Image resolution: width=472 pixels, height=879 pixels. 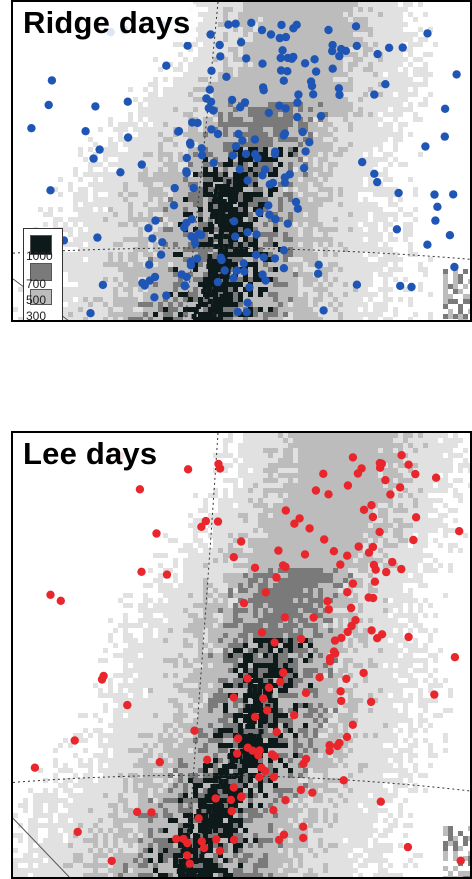 I want to click on lee-frame-arc, so click(x=41, y=847).